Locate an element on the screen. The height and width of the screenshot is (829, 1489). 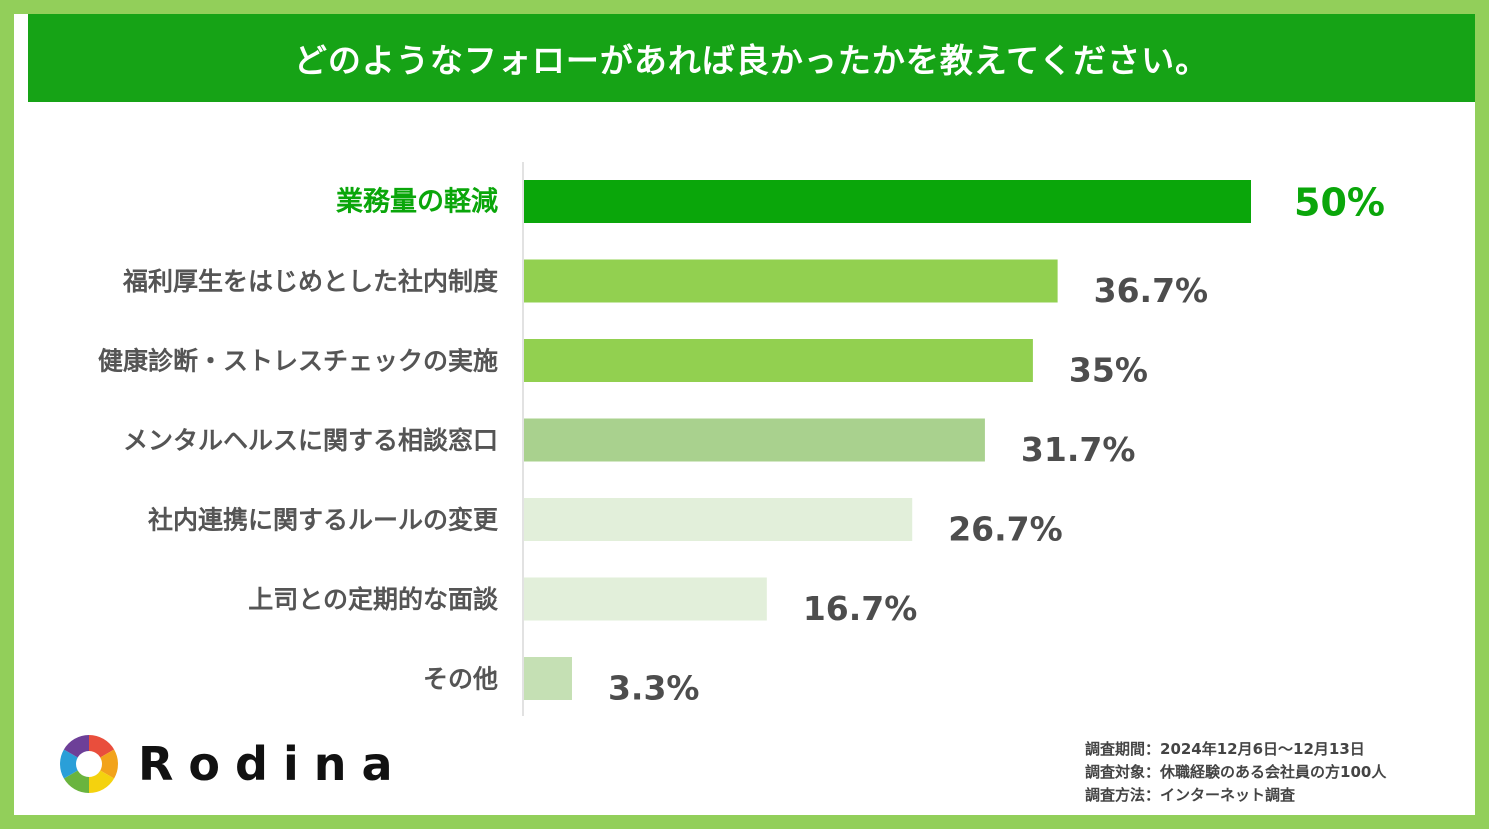
survey-method: 調査方法：インターネット調査 is located at coordinates (1190, 795).